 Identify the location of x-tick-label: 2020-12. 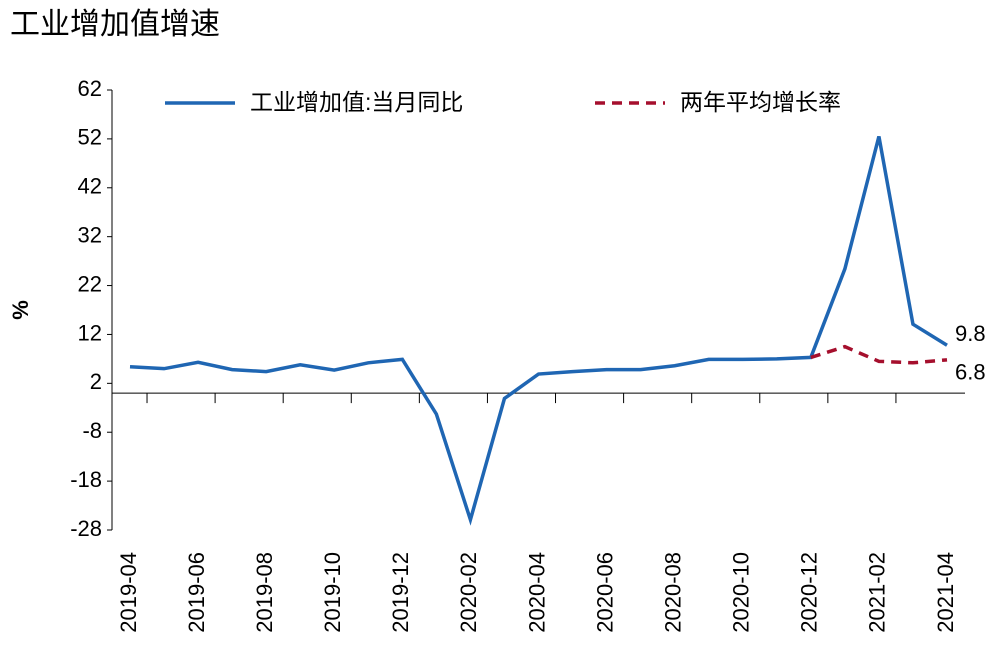
(809, 592).